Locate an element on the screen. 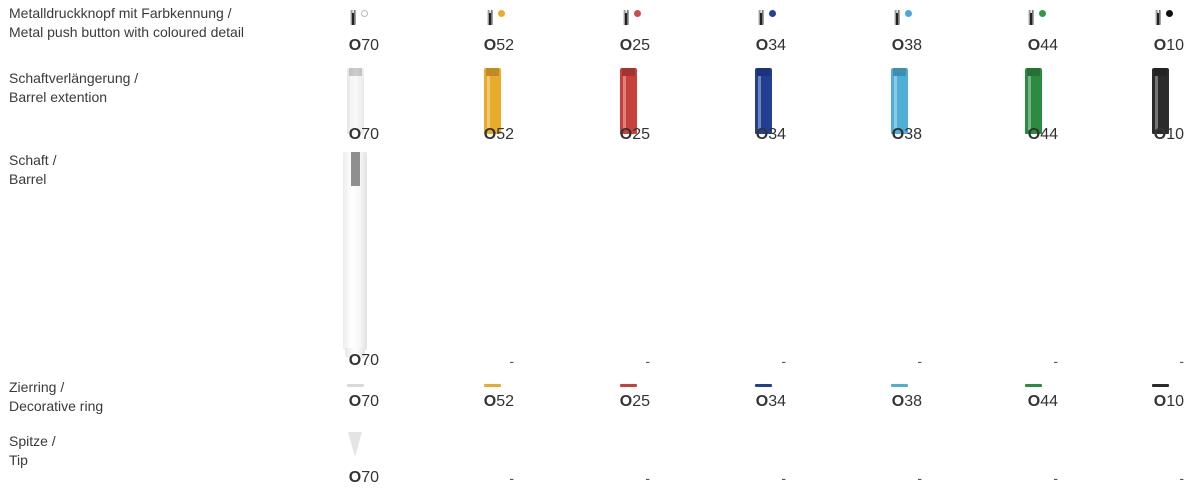 The width and height of the screenshot is (1191, 488). row-label-tip: Spitze / Tip is located at coordinates (32, 451).